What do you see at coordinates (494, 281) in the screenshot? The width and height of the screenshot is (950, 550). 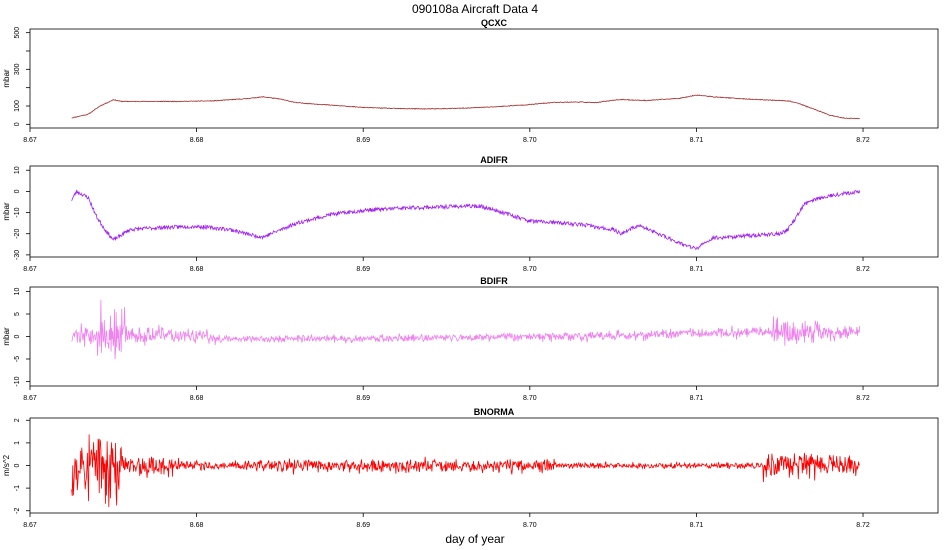 I see `panel-title: BDIFR` at bounding box center [494, 281].